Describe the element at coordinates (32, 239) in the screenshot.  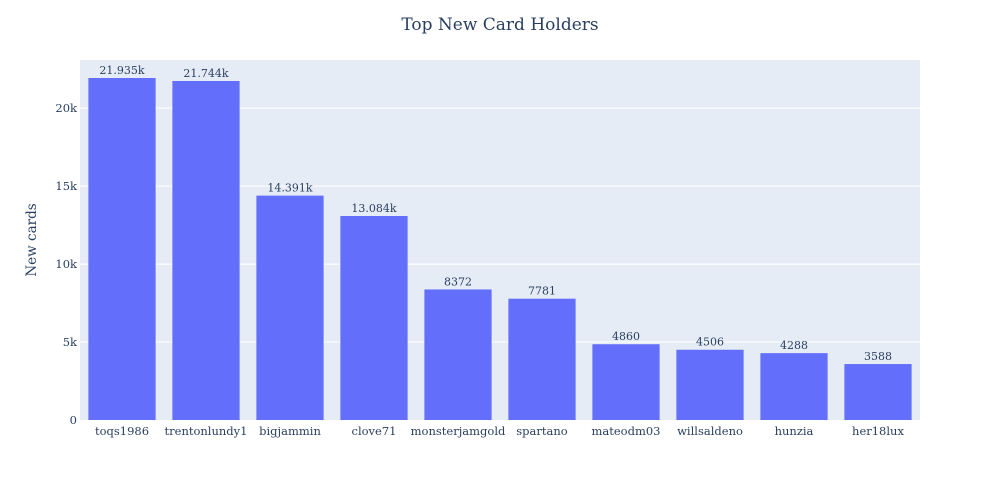
I see `y-axis-label: New cards` at that location.